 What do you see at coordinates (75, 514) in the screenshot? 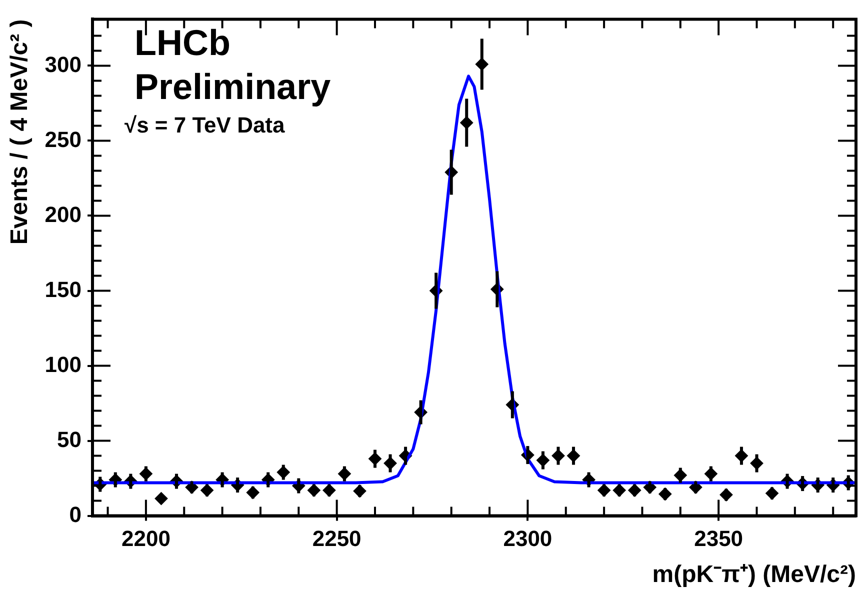
I see `y-tick-label: 0` at bounding box center [75, 514].